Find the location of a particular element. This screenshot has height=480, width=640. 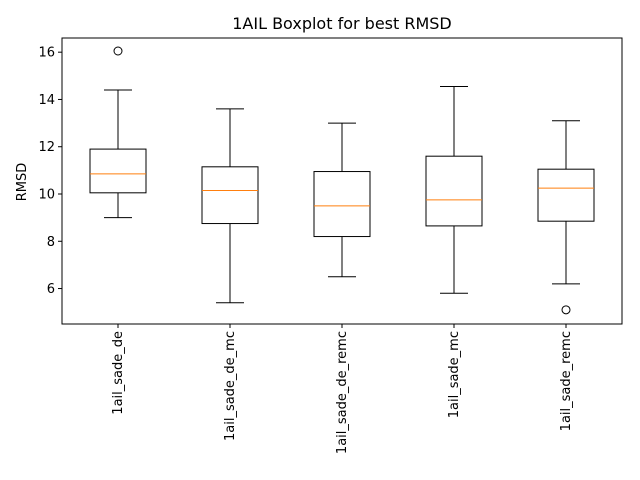

x-tick-label: 1ail_sade_remc is located at coordinates (566, 381).